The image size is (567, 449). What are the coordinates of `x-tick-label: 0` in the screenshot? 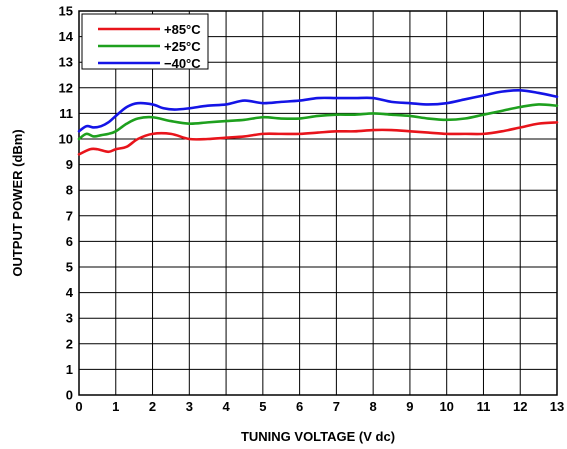 It's located at (78, 406).